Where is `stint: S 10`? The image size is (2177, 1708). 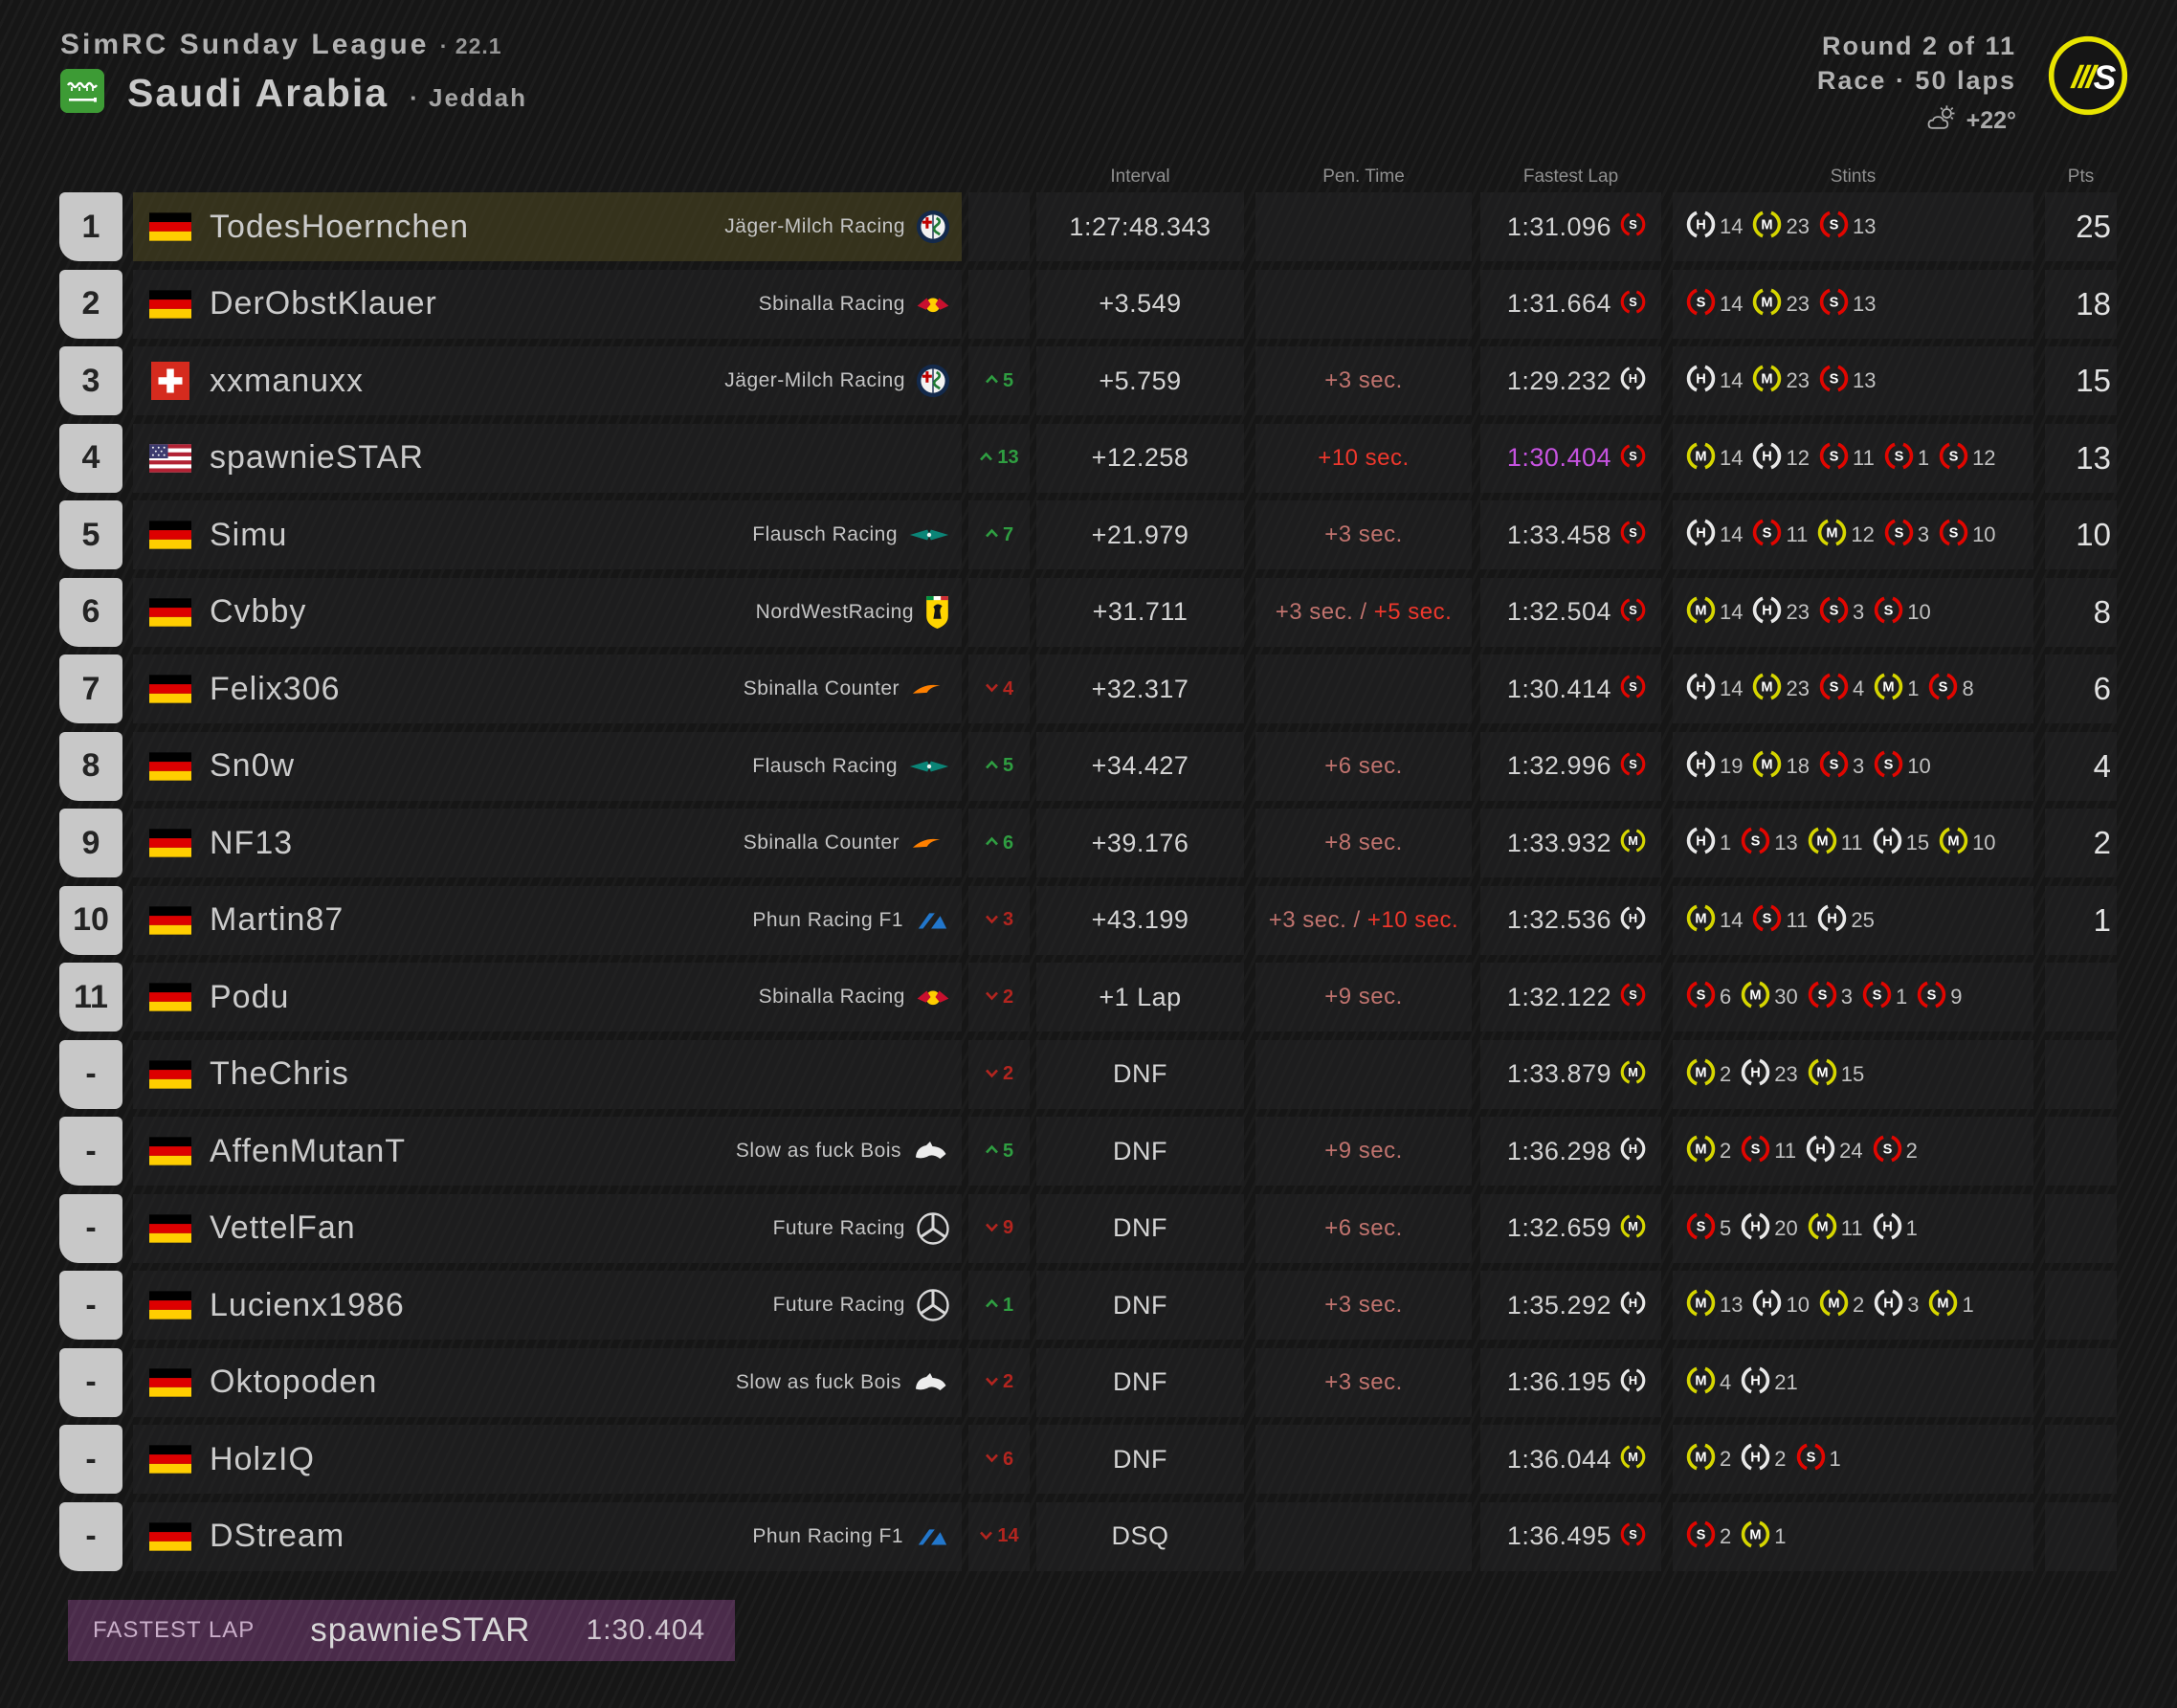
stint: S 10 is located at coordinates (1902, 613).